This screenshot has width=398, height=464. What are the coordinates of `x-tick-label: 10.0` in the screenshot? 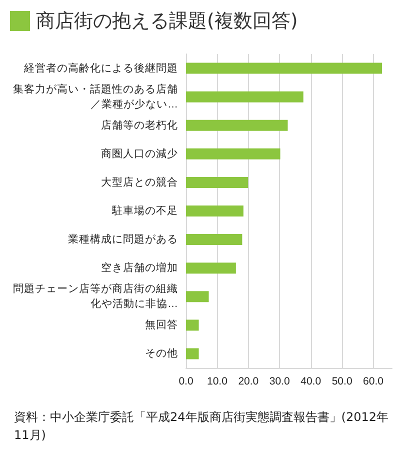 It's located at (217, 382).